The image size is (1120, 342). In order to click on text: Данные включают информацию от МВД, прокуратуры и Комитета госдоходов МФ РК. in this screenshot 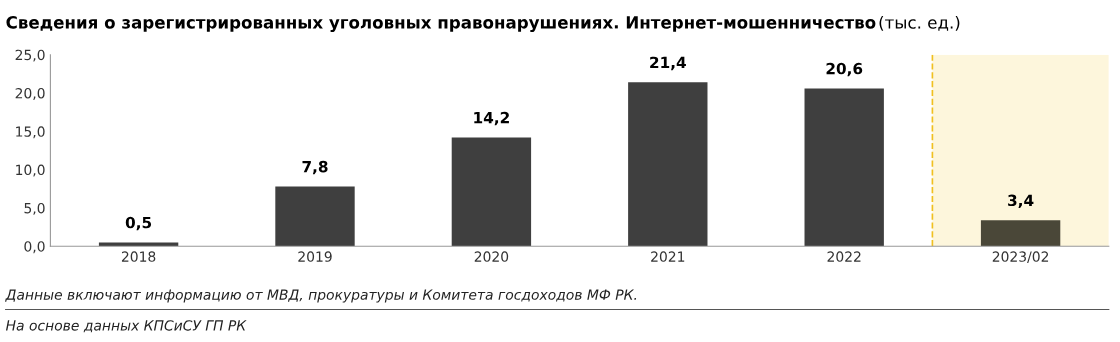, I will do `click(321, 296)`.